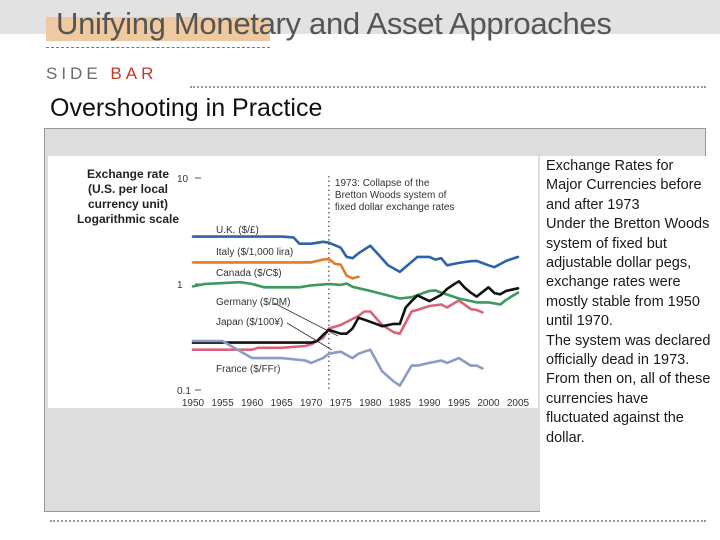  Describe the element at coordinates (448, 87) in the screenshot. I see `dotted-divider-top` at that location.